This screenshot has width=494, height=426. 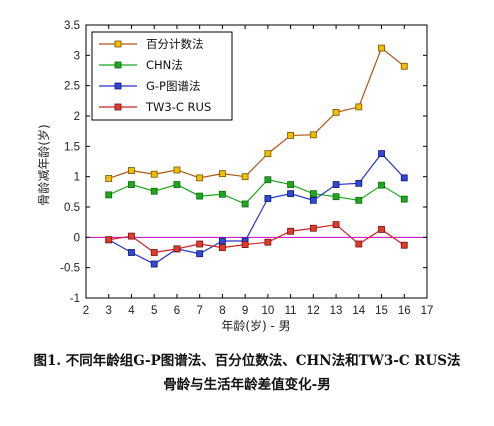 What do you see at coordinates (404, 311) in the screenshot?
I see `x-tick-label: 16` at bounding box center [404, 311].